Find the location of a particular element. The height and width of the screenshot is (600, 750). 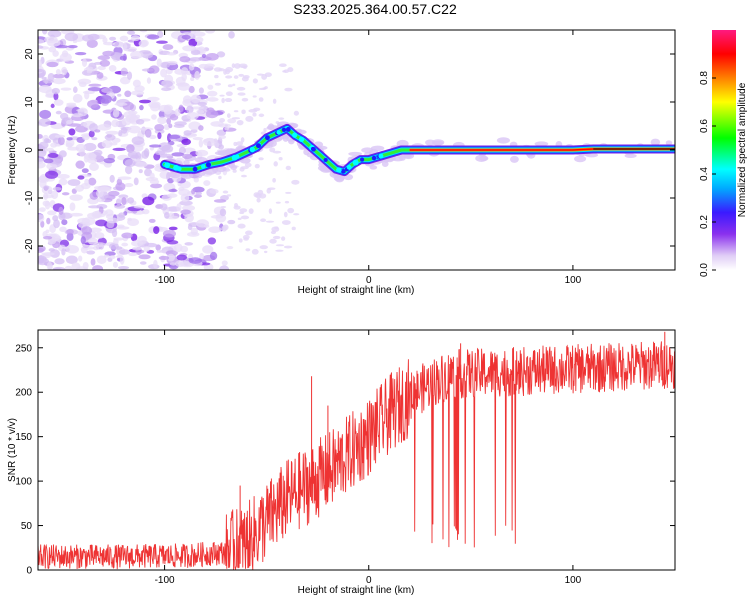

y-tick-label: 250 is located at coordinates (23, 348).